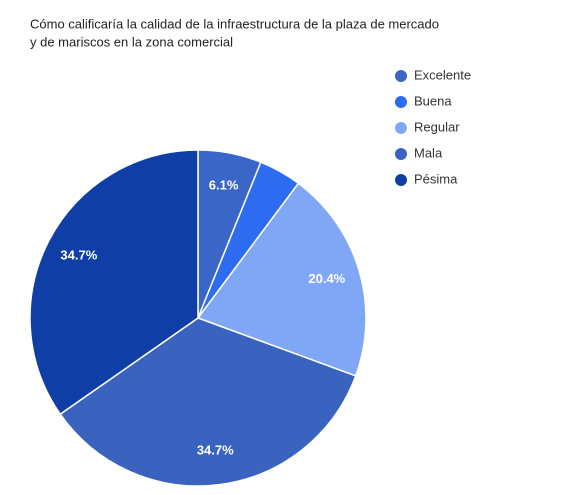  What do you see at coordinates (428, 152) in the screenshot?
I see `legend-label: Mala` at bounding box center [428, 152].